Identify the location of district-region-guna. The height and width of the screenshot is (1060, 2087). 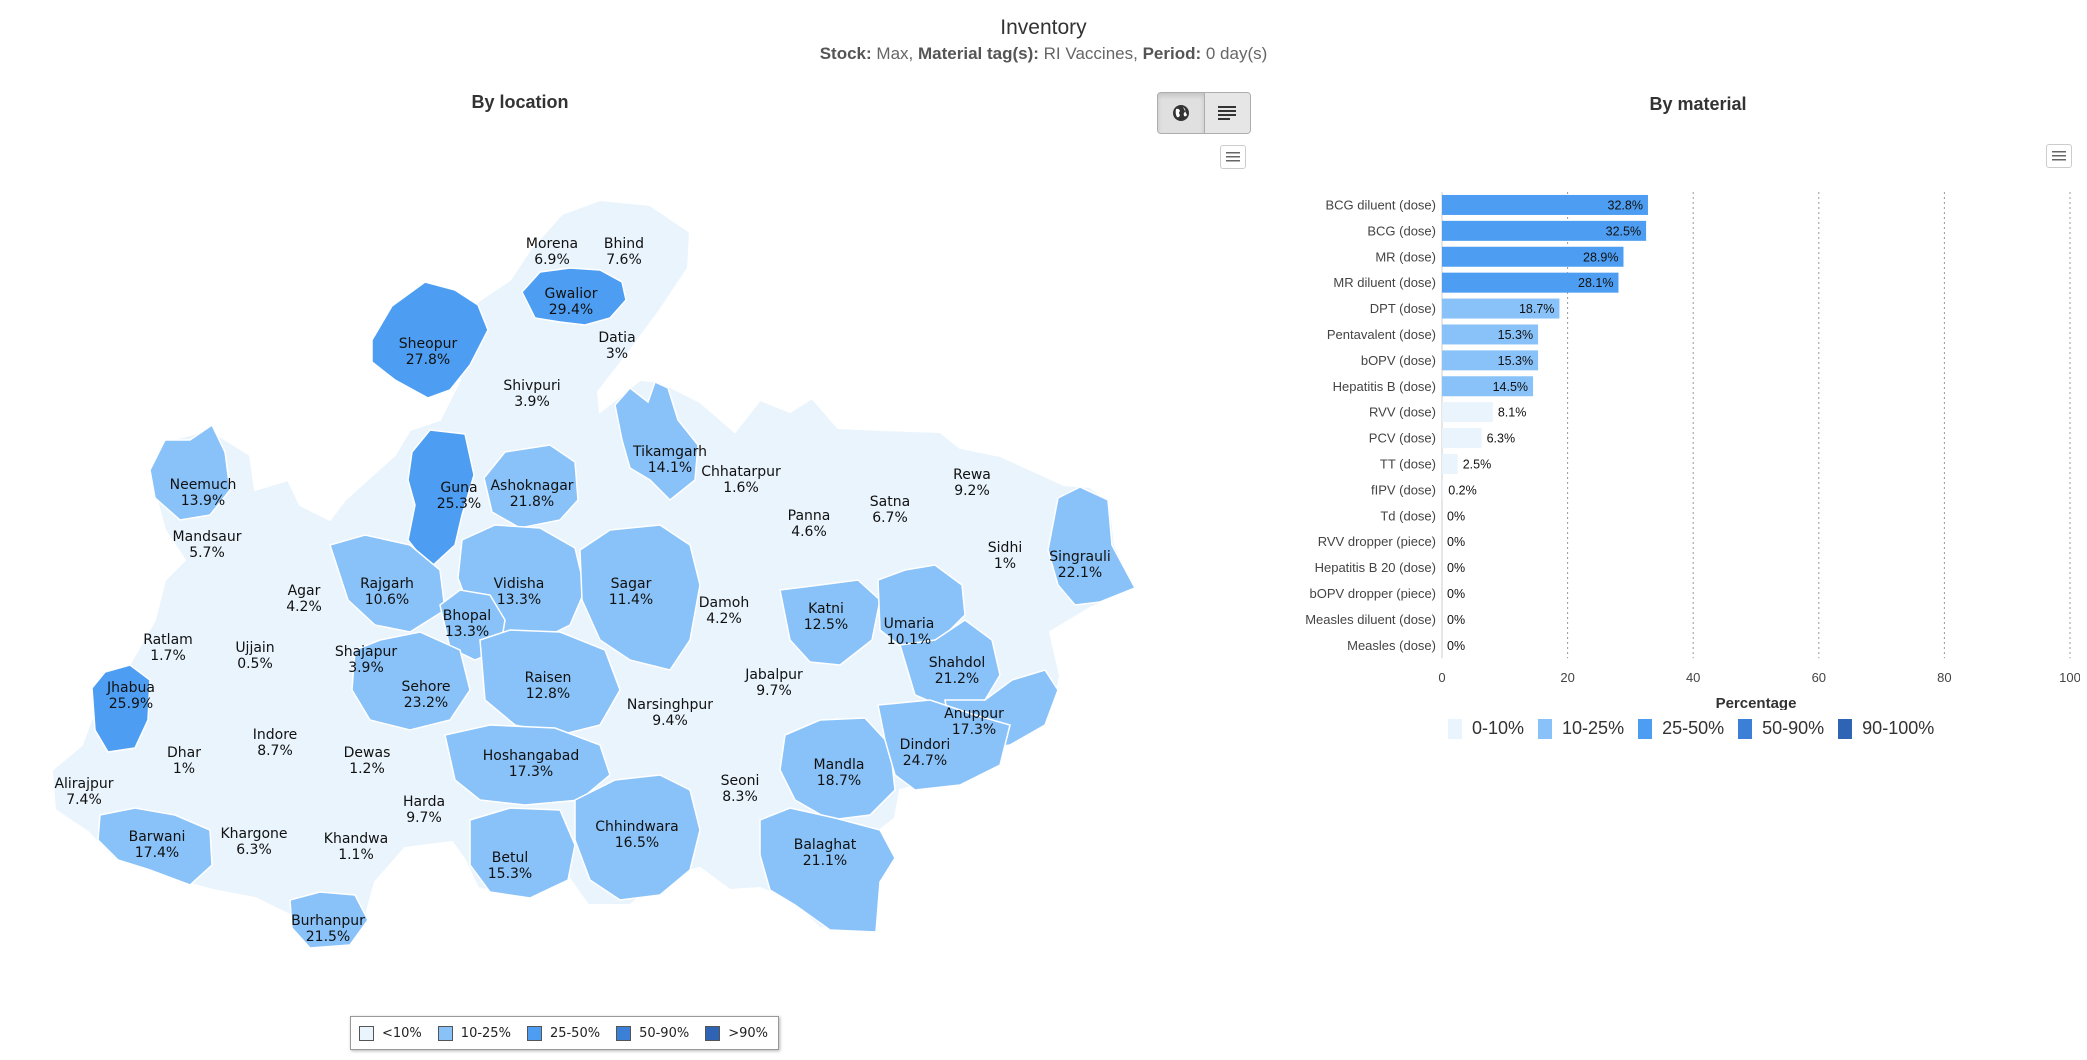
(441, 499).